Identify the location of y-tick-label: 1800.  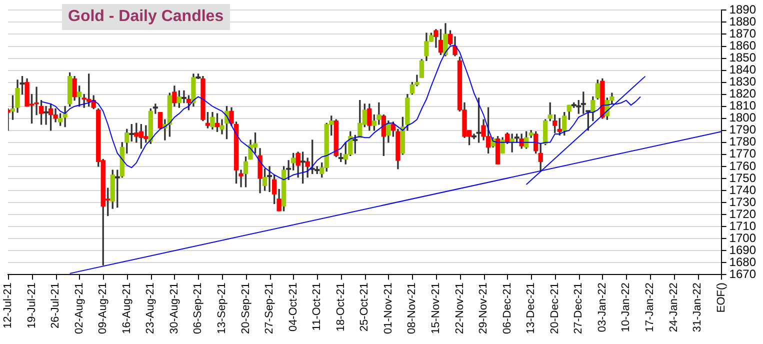
(742, 117).